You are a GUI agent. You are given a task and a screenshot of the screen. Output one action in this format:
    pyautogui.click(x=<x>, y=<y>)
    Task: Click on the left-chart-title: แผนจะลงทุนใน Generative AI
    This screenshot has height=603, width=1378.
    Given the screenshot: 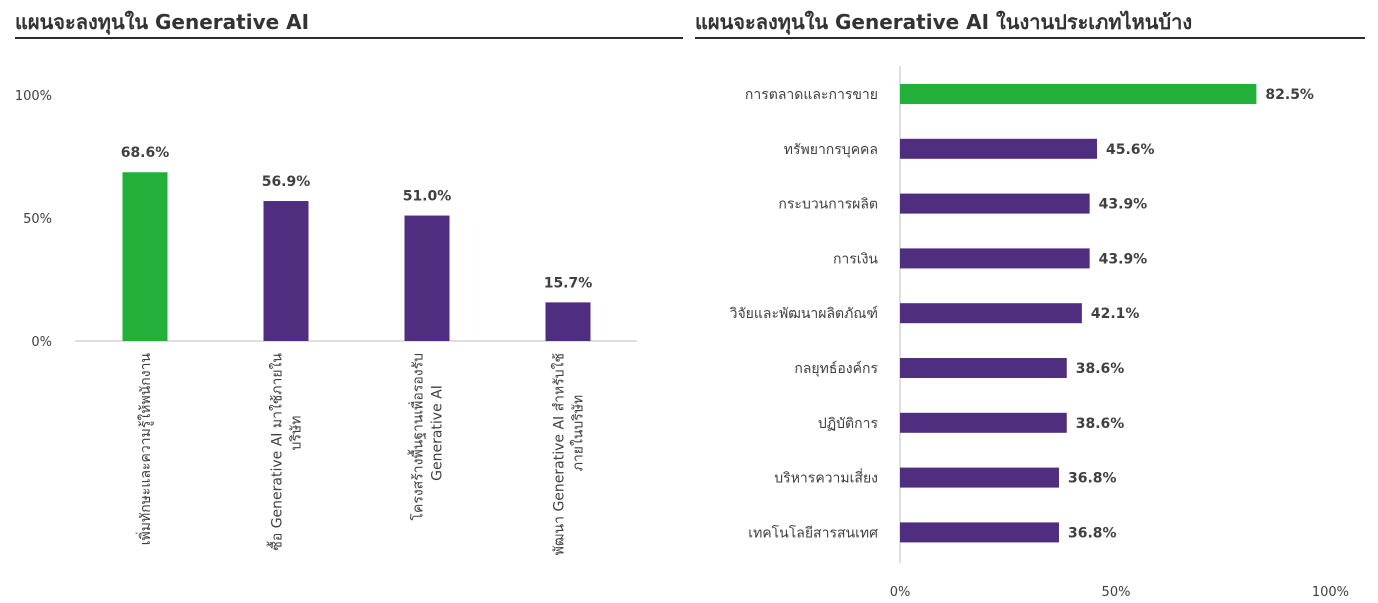 What is the action you would take?
    pyautogui.click(x=162, y=22)
    